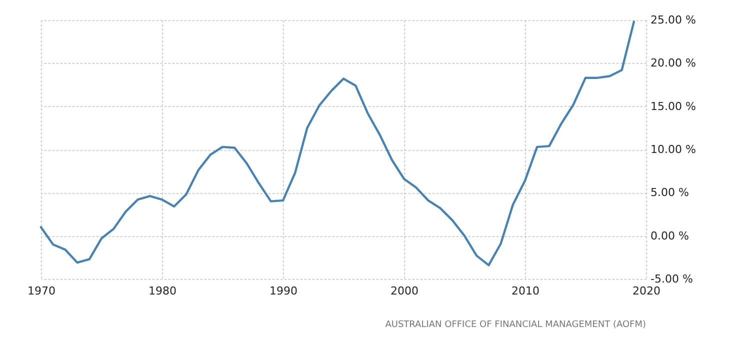 This screenshot has width=730, height=340. Describe the element at coordinates (404, 291) in the screenshot. I see `x-tick-label: 2000` at that location.